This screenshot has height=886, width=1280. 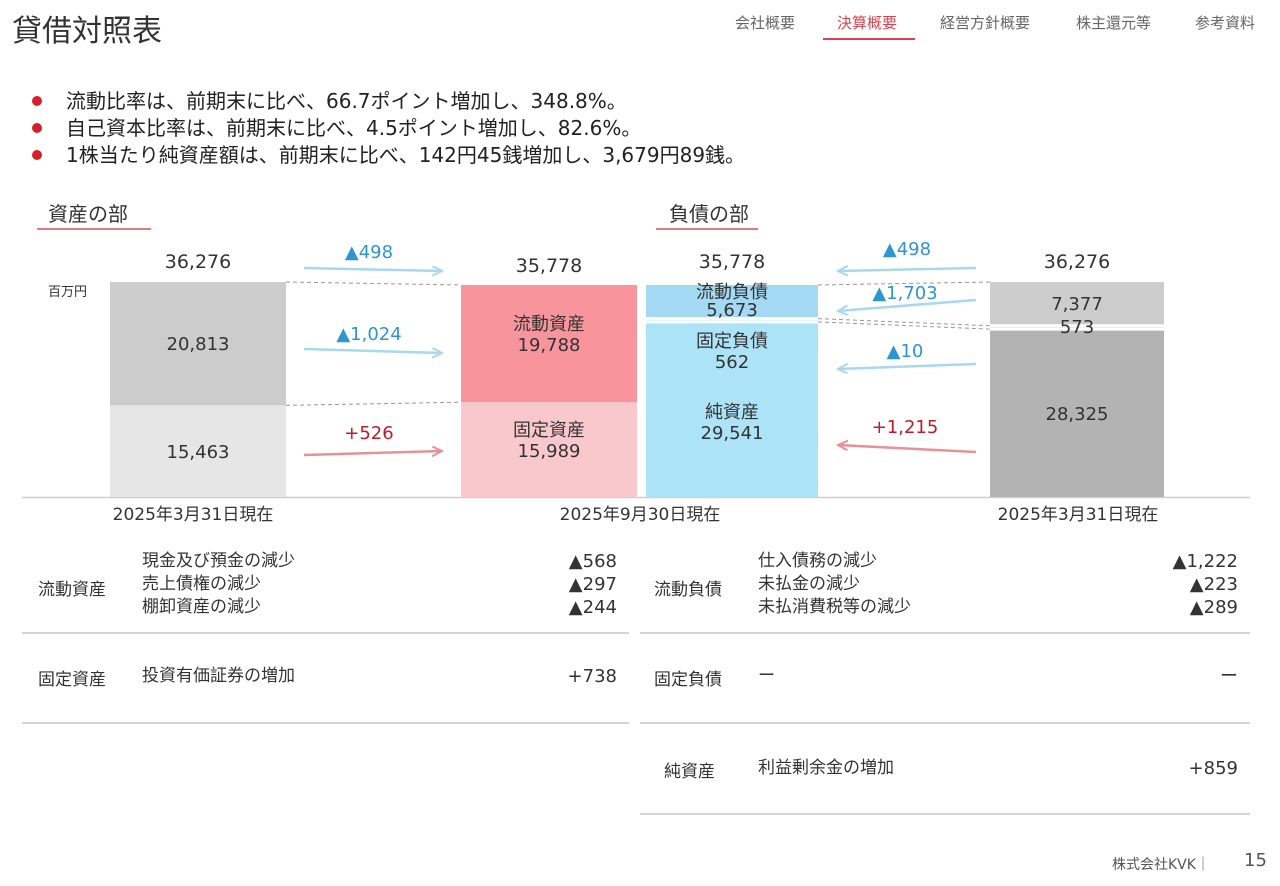 What do you see at coordinates (809, 584) in the screenshot?
I see `table-item-label: 未払金の減少` at bounding box center [809, 584].